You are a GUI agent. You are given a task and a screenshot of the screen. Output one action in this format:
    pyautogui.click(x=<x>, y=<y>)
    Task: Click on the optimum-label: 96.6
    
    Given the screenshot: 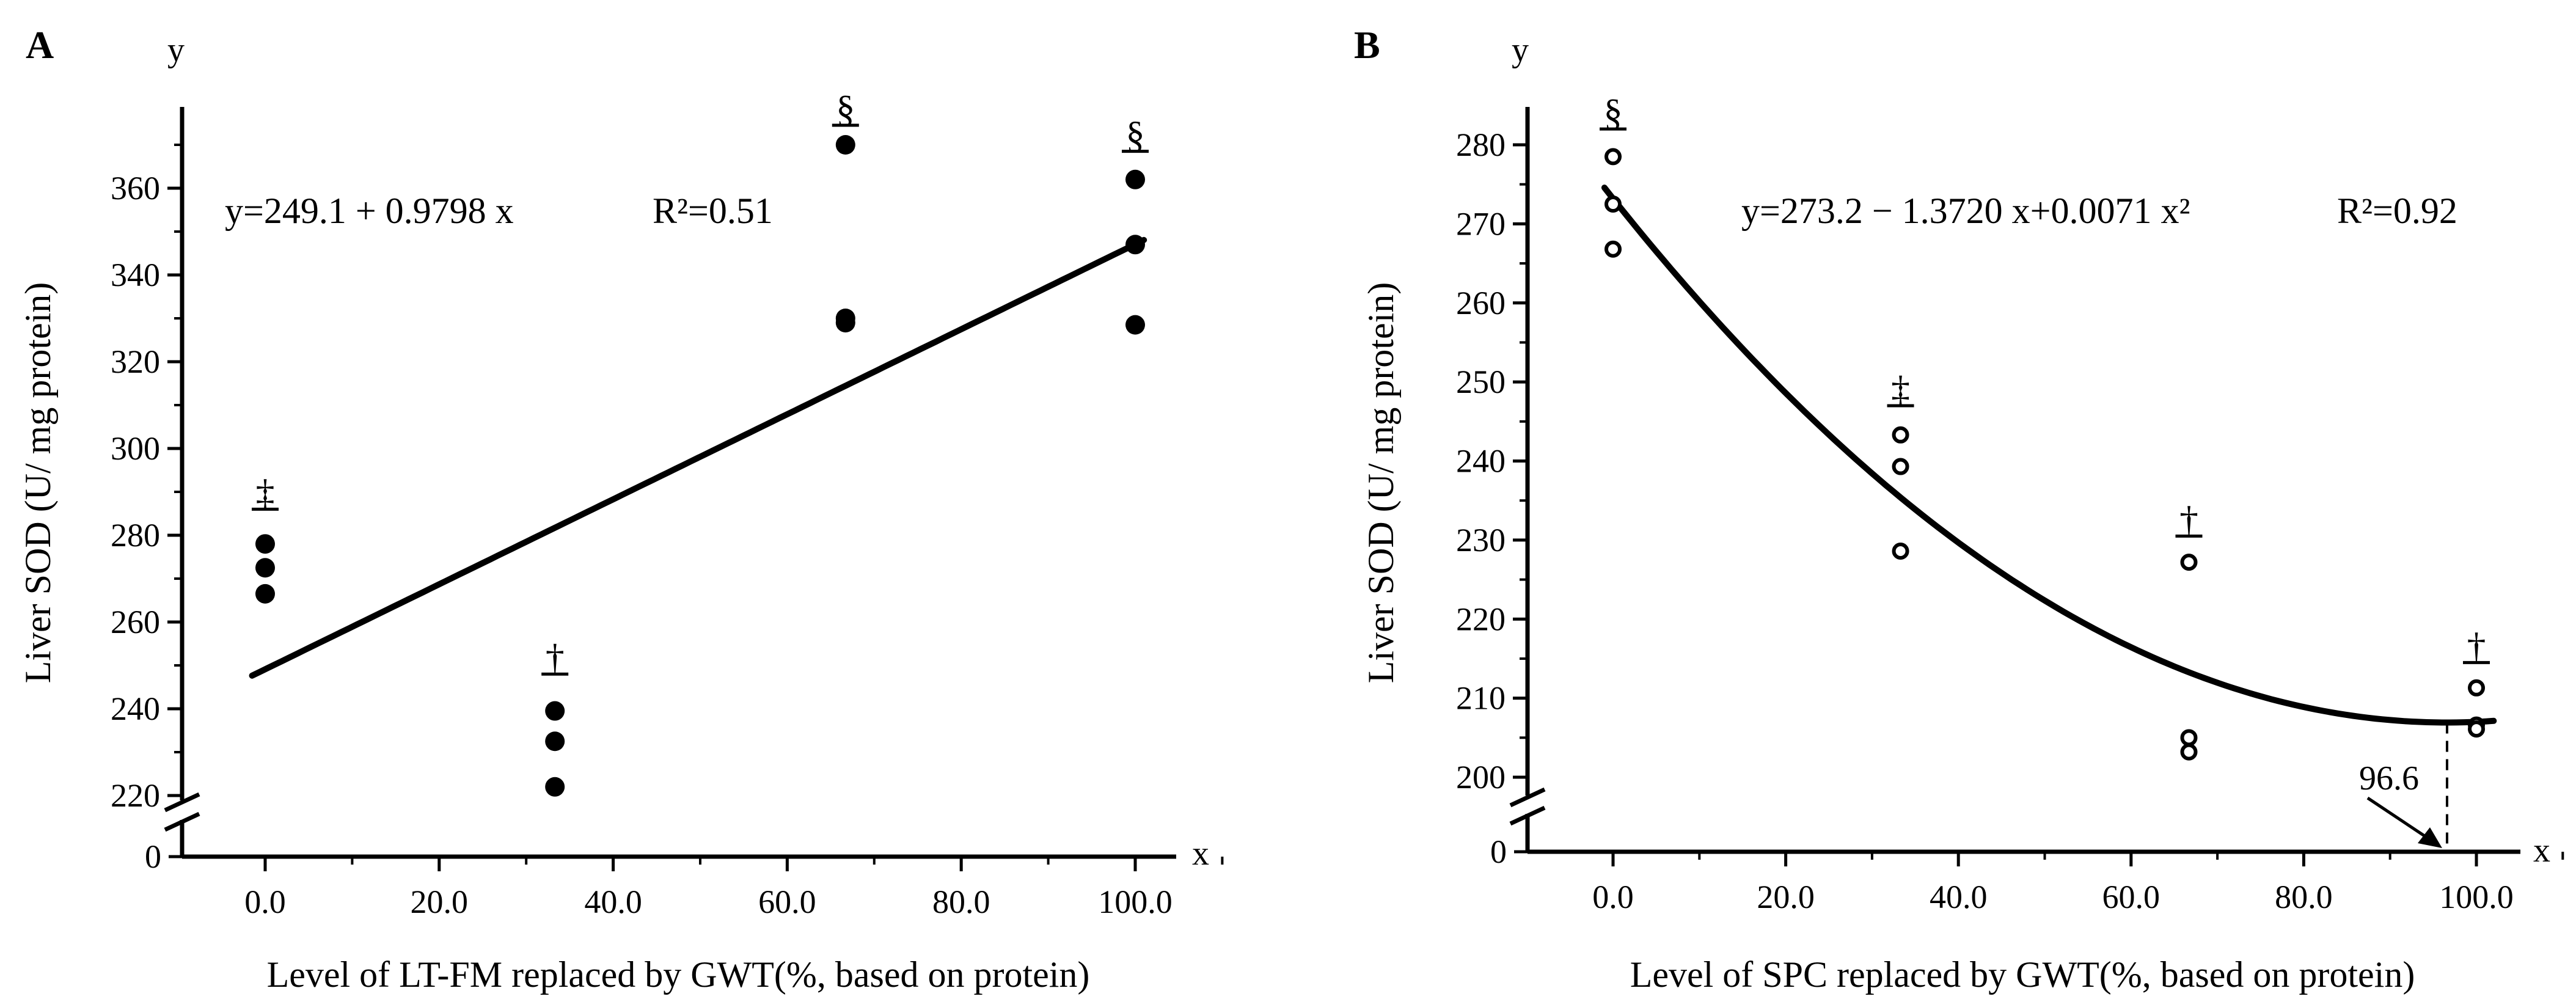 What is the action you would take?
    pyautogui.click(x=2389, y=778)
    